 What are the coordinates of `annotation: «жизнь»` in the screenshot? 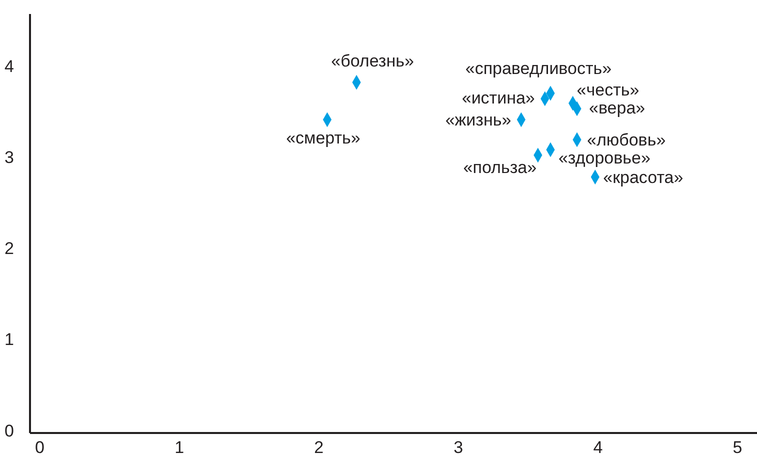 It's located at (478, 120).